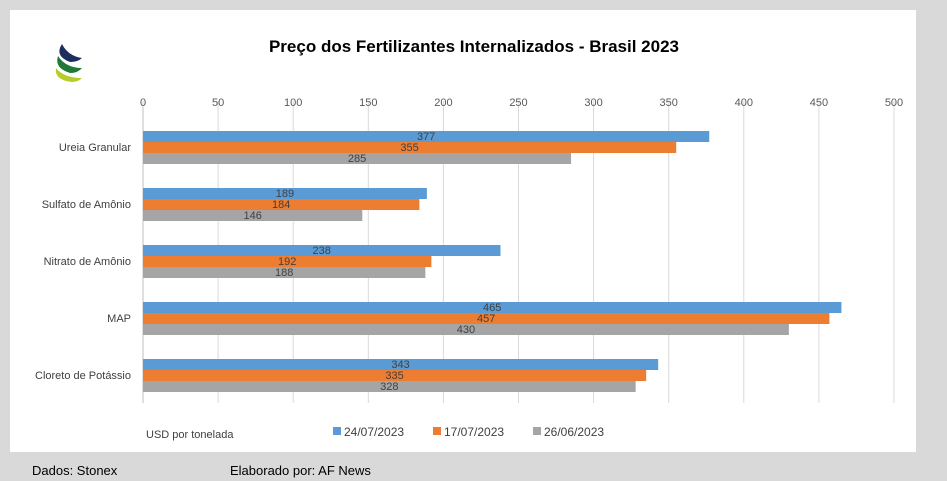  What do you see at coordinates (190, 435) in the screenshot?
I see `x-axis-label: USD por tonelada` at bounding box center [190, 435].